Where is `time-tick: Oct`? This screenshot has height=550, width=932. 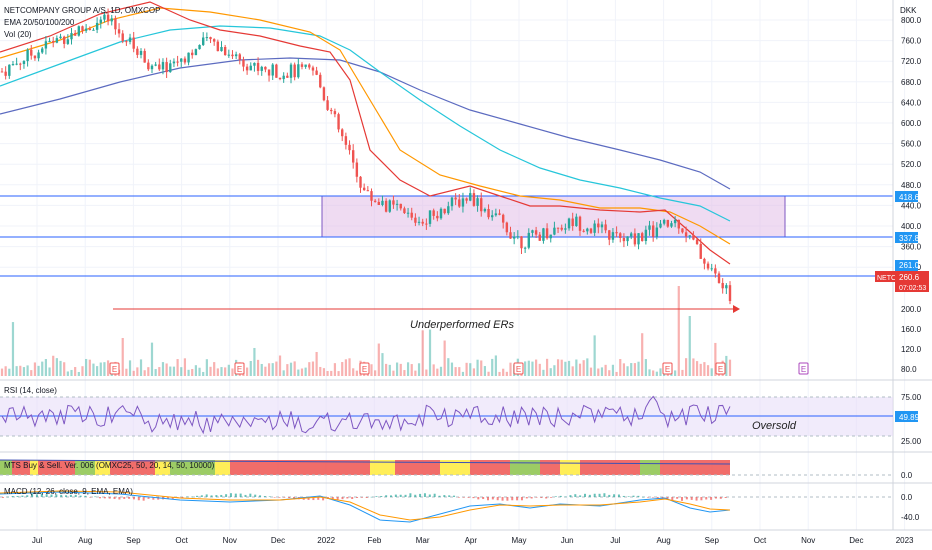
time-tick: Oct is located at coordinates (181, 540).